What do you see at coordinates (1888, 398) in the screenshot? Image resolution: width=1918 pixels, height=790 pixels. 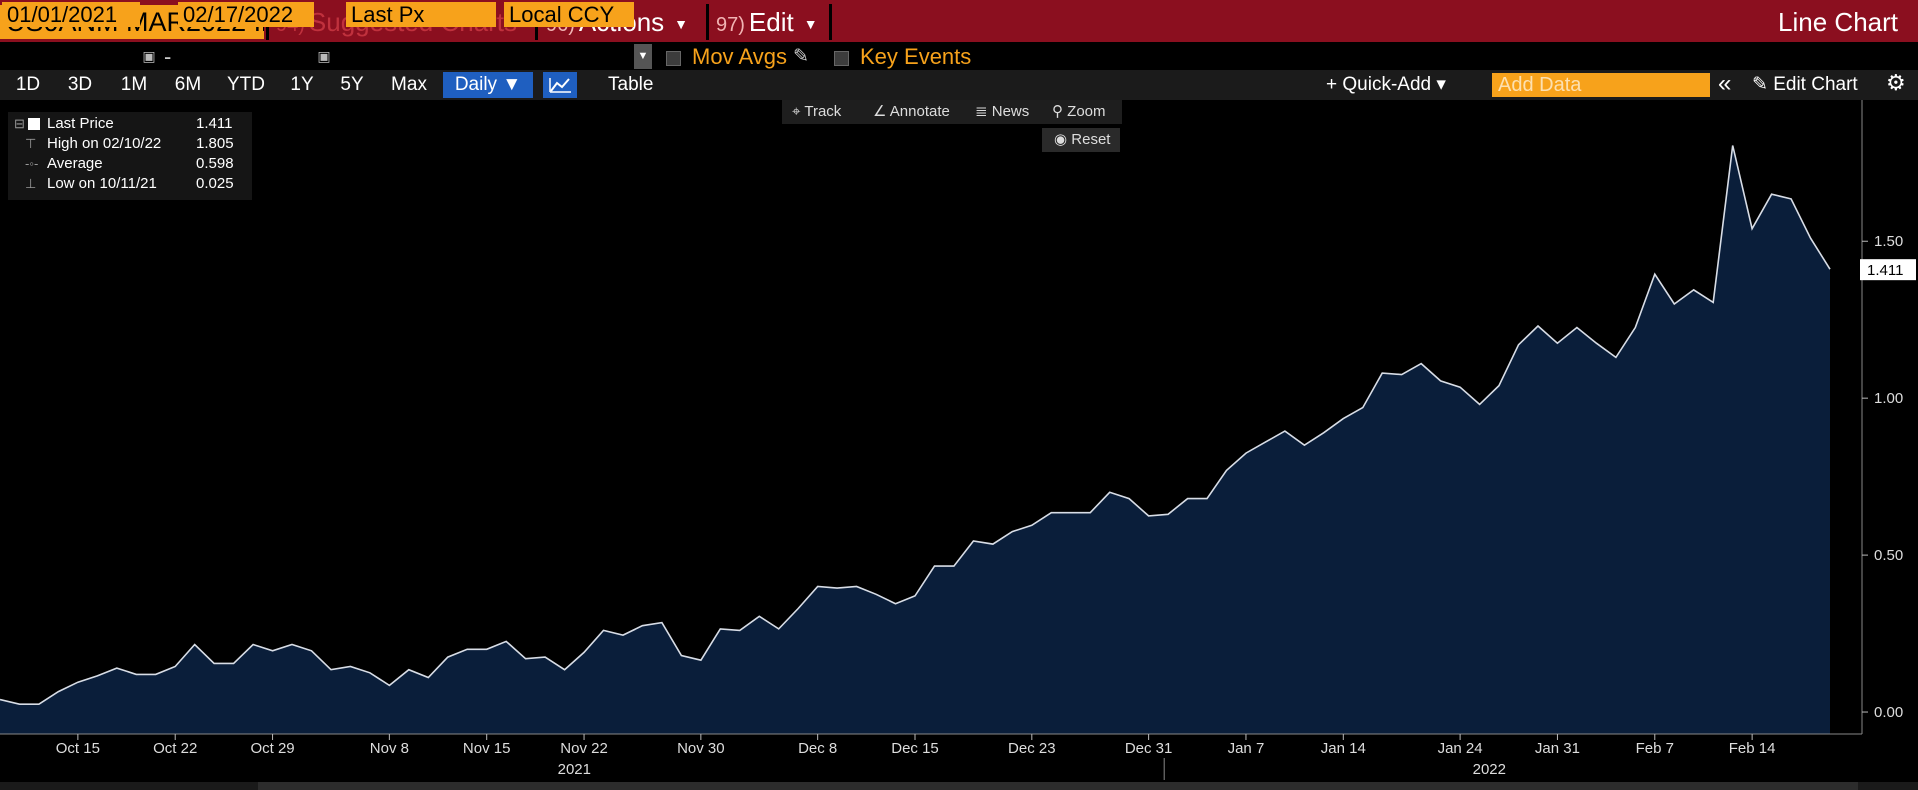 I see `y-tick-label: 1.00` at bounding box center [1888, 398].